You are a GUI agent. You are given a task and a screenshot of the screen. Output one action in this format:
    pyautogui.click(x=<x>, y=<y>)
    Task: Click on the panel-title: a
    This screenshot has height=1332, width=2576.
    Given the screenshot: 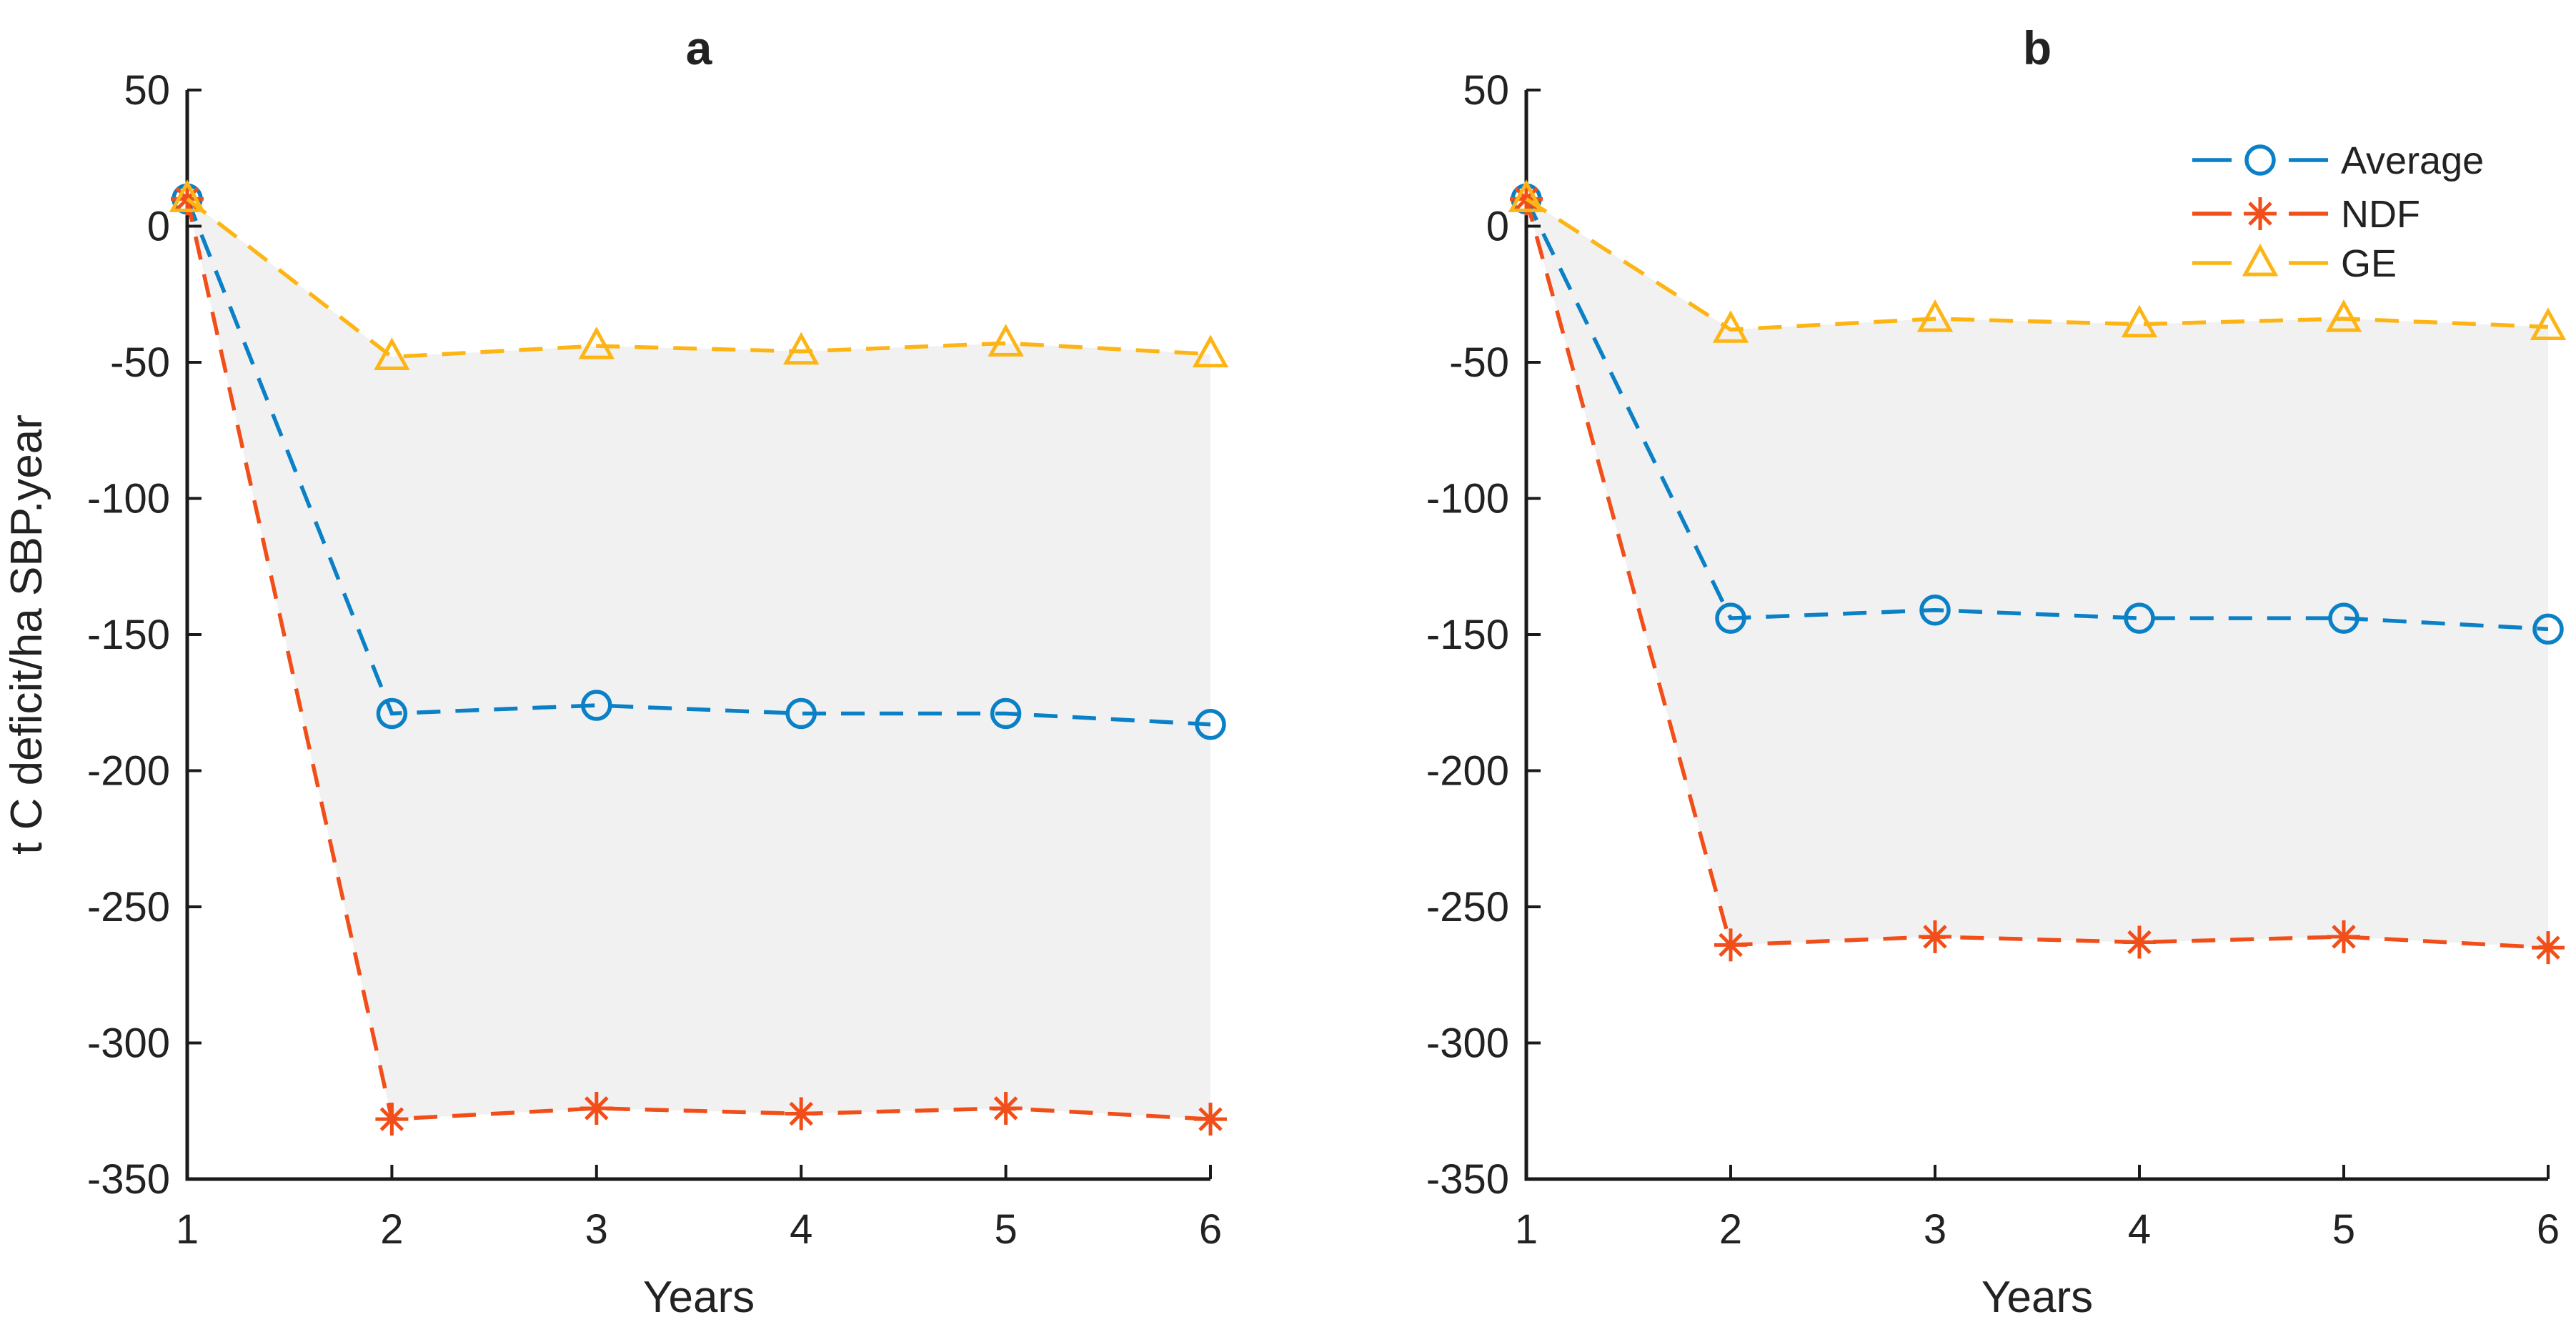 What is the action you would take?
    pyautogui.click(x=699, y=47)
    